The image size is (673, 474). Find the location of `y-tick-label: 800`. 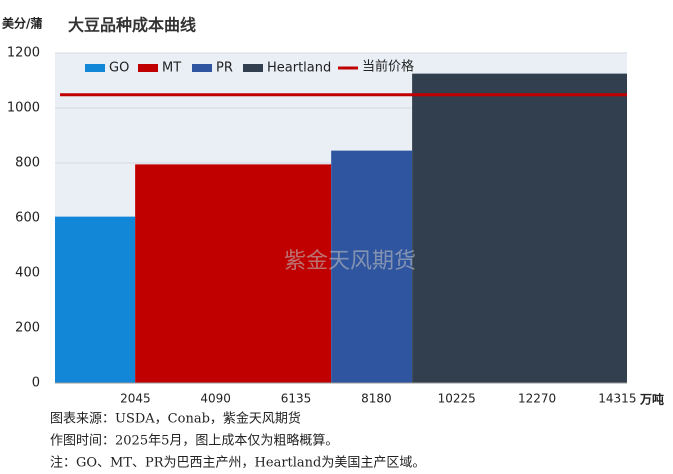

y-tick-label: 800 is located at coordinates (27, 163).